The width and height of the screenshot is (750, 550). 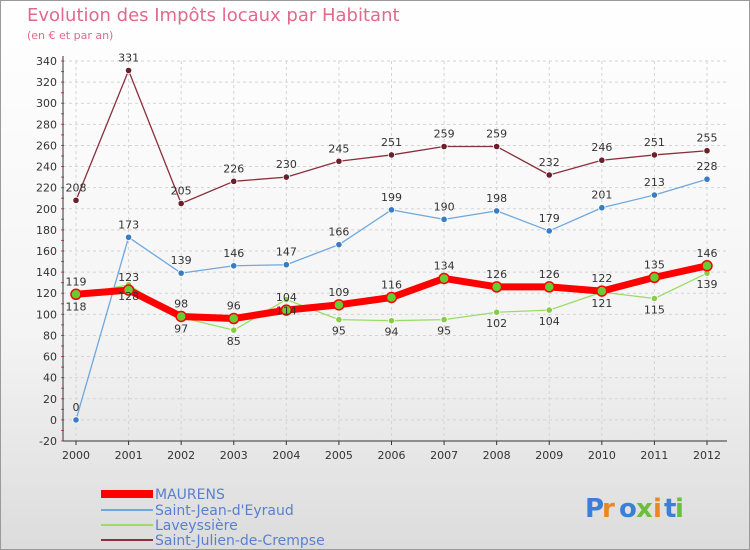 What do you see at coordinates (654, 182) in the screenshot?
I see `data-label: 213` at bounding box center [654, 182].